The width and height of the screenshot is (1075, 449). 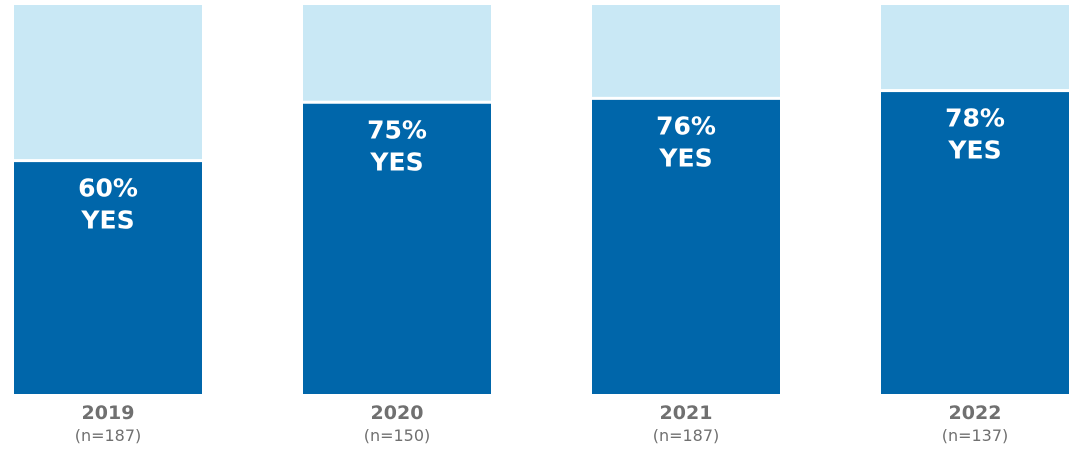 What do you see at coordinates (975, 242) in the screenshot?
I see `bar-yes-2022` at bounding box center [975, 242].